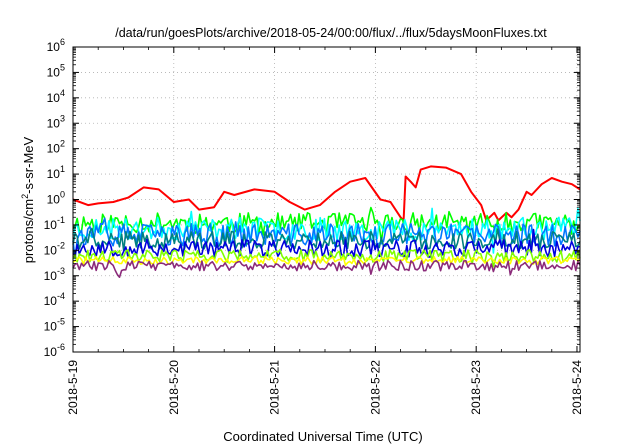 This screenshot has width=640, height=448. I want to click on y-tick-label: 10¹, so click(56, 172).